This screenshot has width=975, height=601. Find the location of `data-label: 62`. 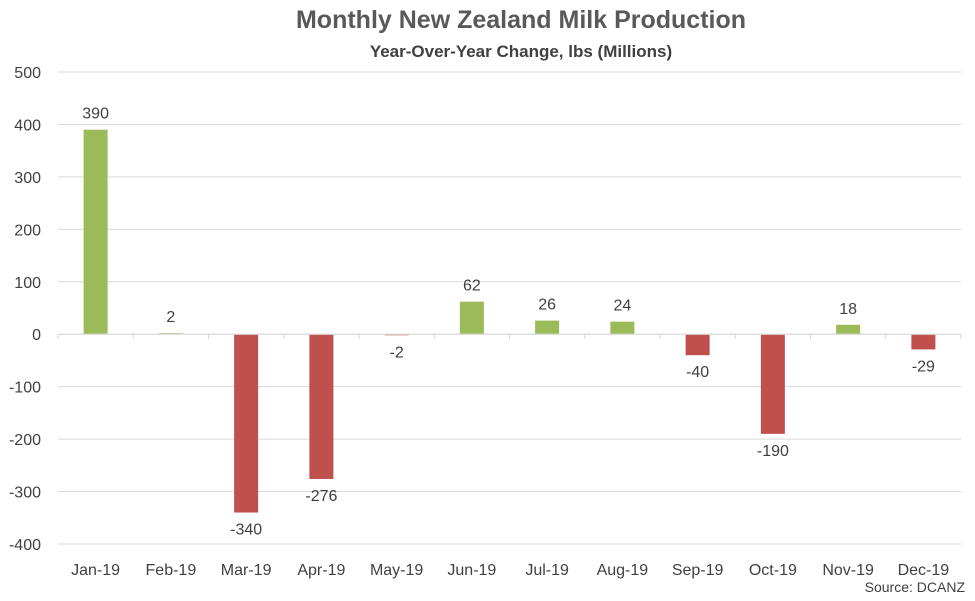

data-label: 62 is located at coordinates (472, 286).